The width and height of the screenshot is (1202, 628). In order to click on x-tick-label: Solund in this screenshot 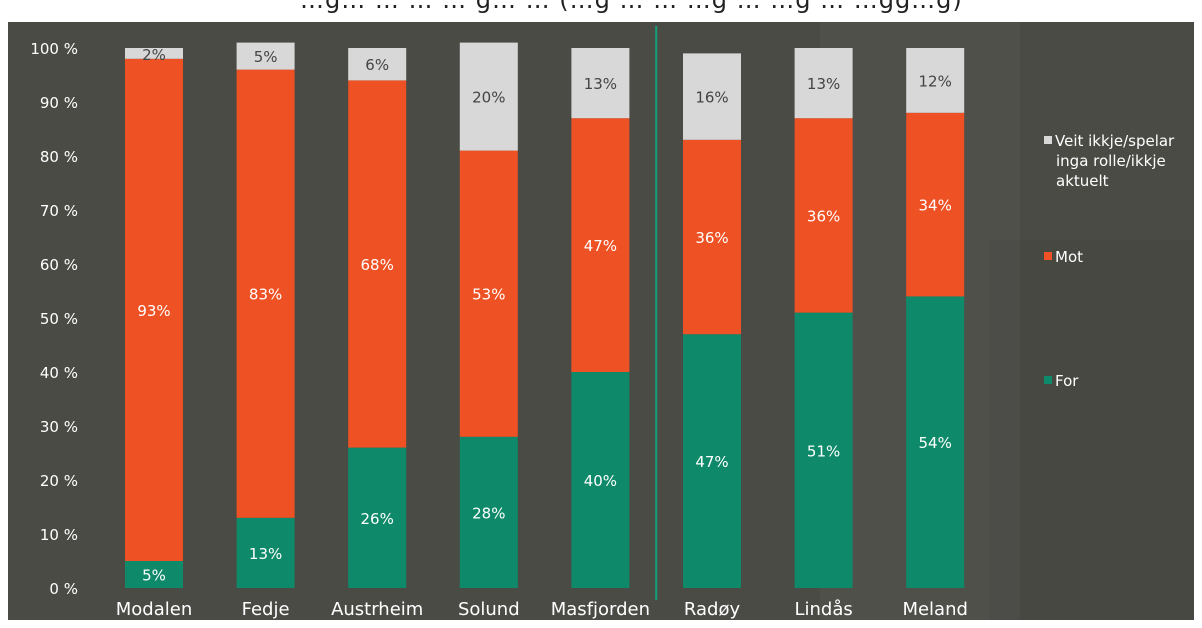, I will do `click(489, 609)`.